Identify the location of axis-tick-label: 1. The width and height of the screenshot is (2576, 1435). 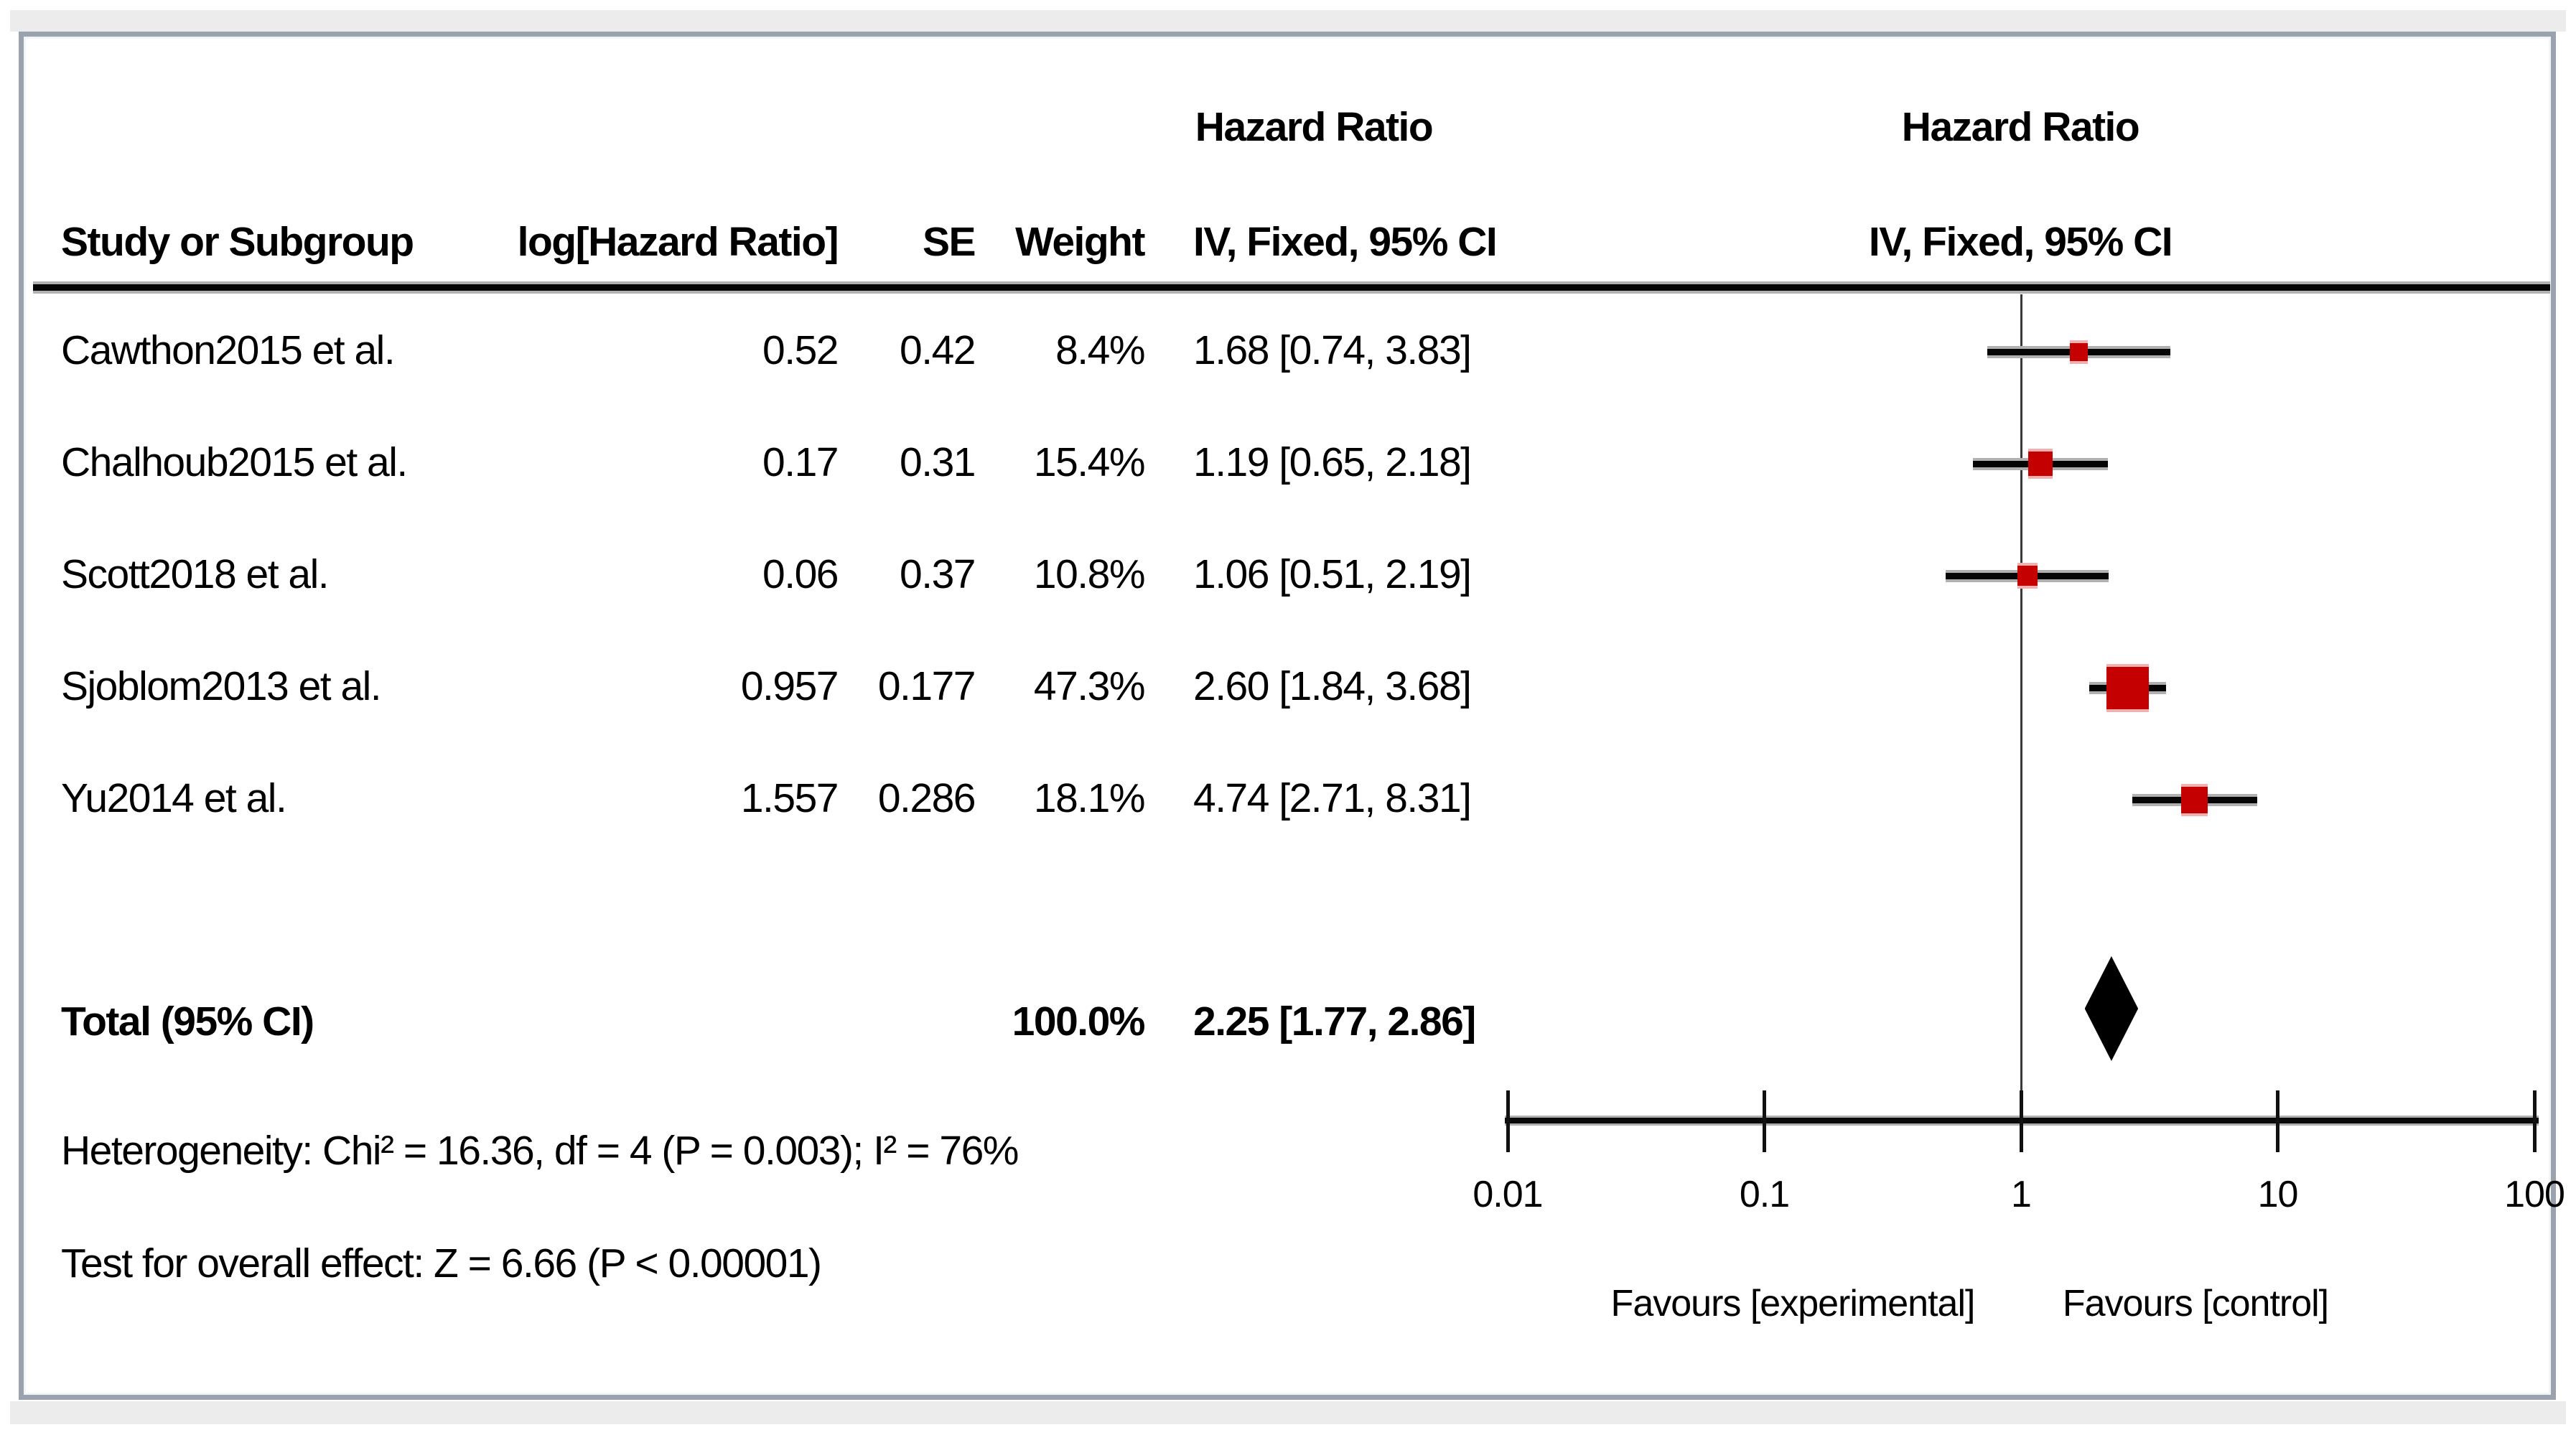
(2021, 1194).